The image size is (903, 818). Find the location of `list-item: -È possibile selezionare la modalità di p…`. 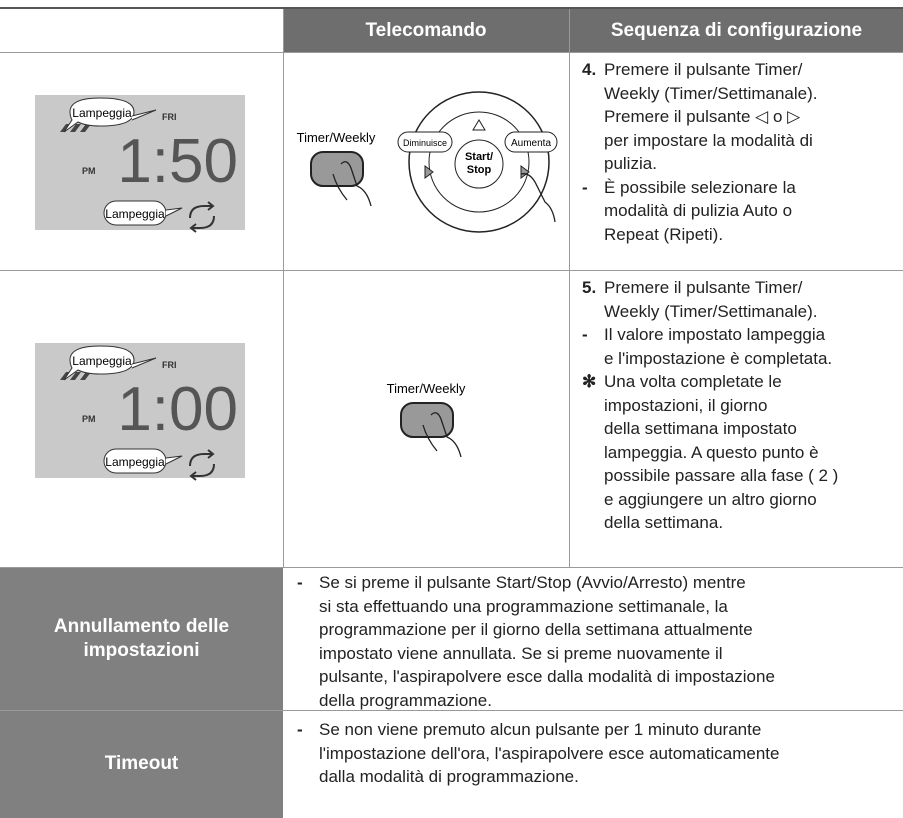

list-item: -È possibile selezionare la modalità di p… is located at coordinates (738, 211).